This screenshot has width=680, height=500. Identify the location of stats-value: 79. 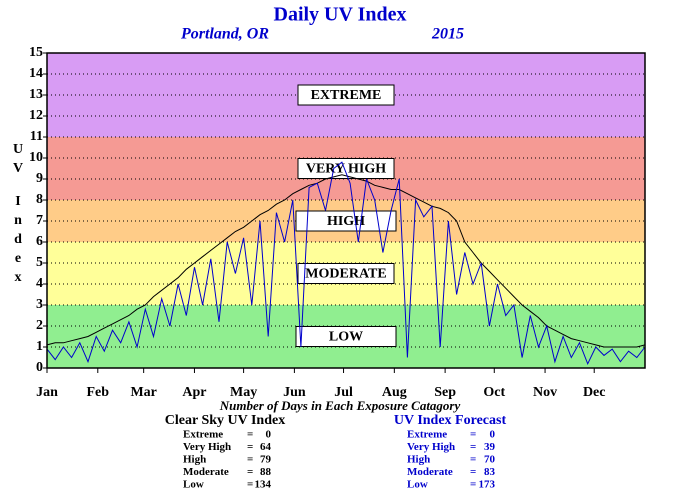
(266, 460).